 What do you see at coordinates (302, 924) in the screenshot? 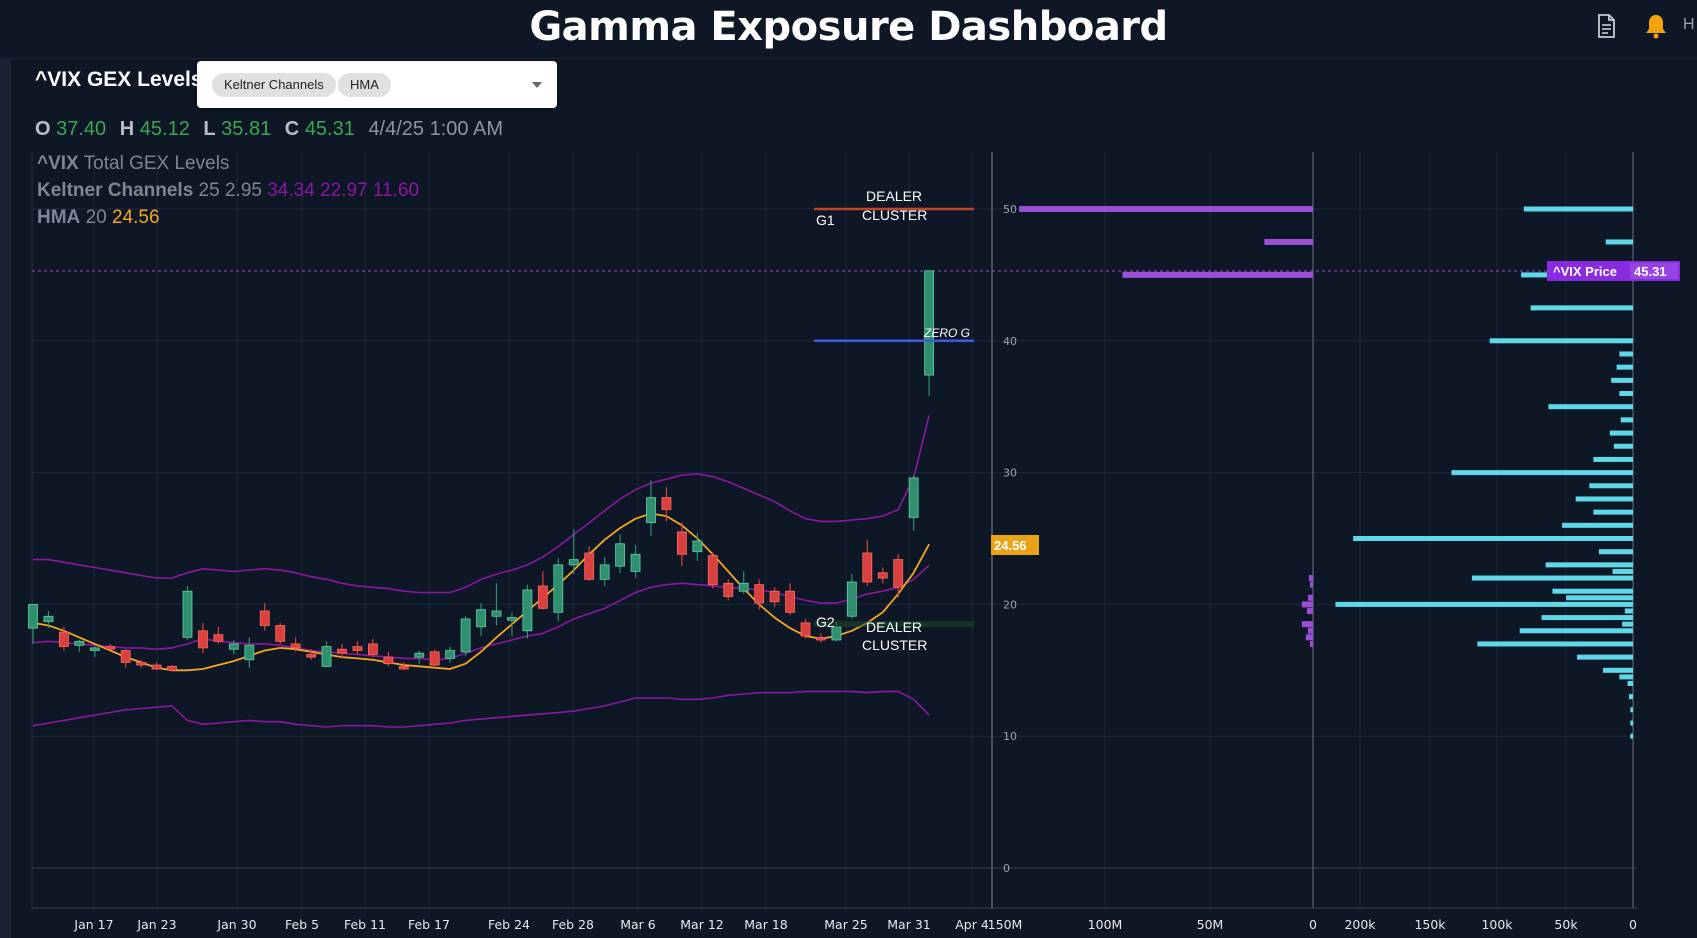
I see `date-tick-label: Feb 5` at bounding box center [302, 924].